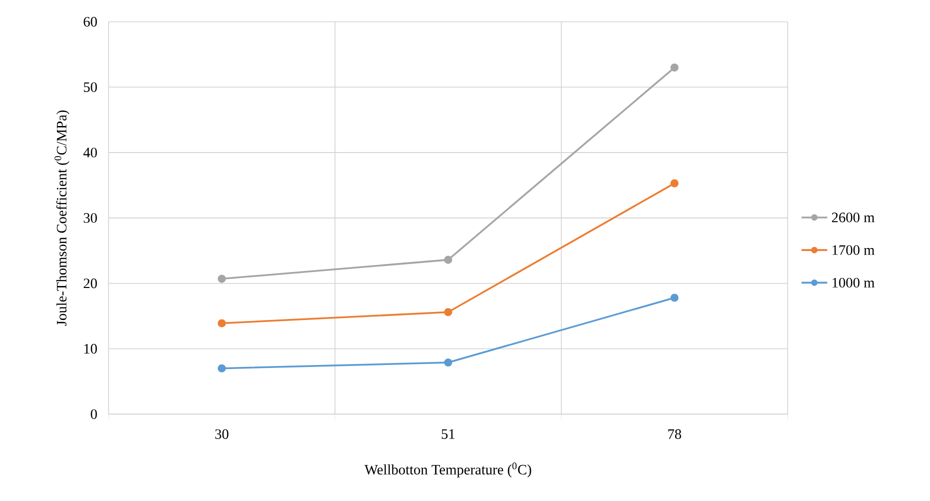  Describe the element at coordinates (448, 470) in the screenshot. I see `x-axis-title: Wellbotton Temperature ($^{0}$C)` at that location.